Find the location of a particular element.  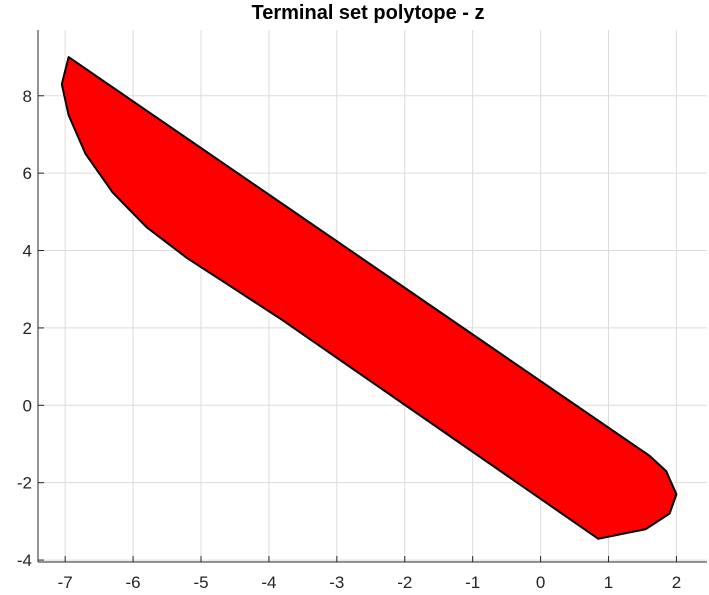

x-tick-label: -2 is located at coordinates (404, 582).